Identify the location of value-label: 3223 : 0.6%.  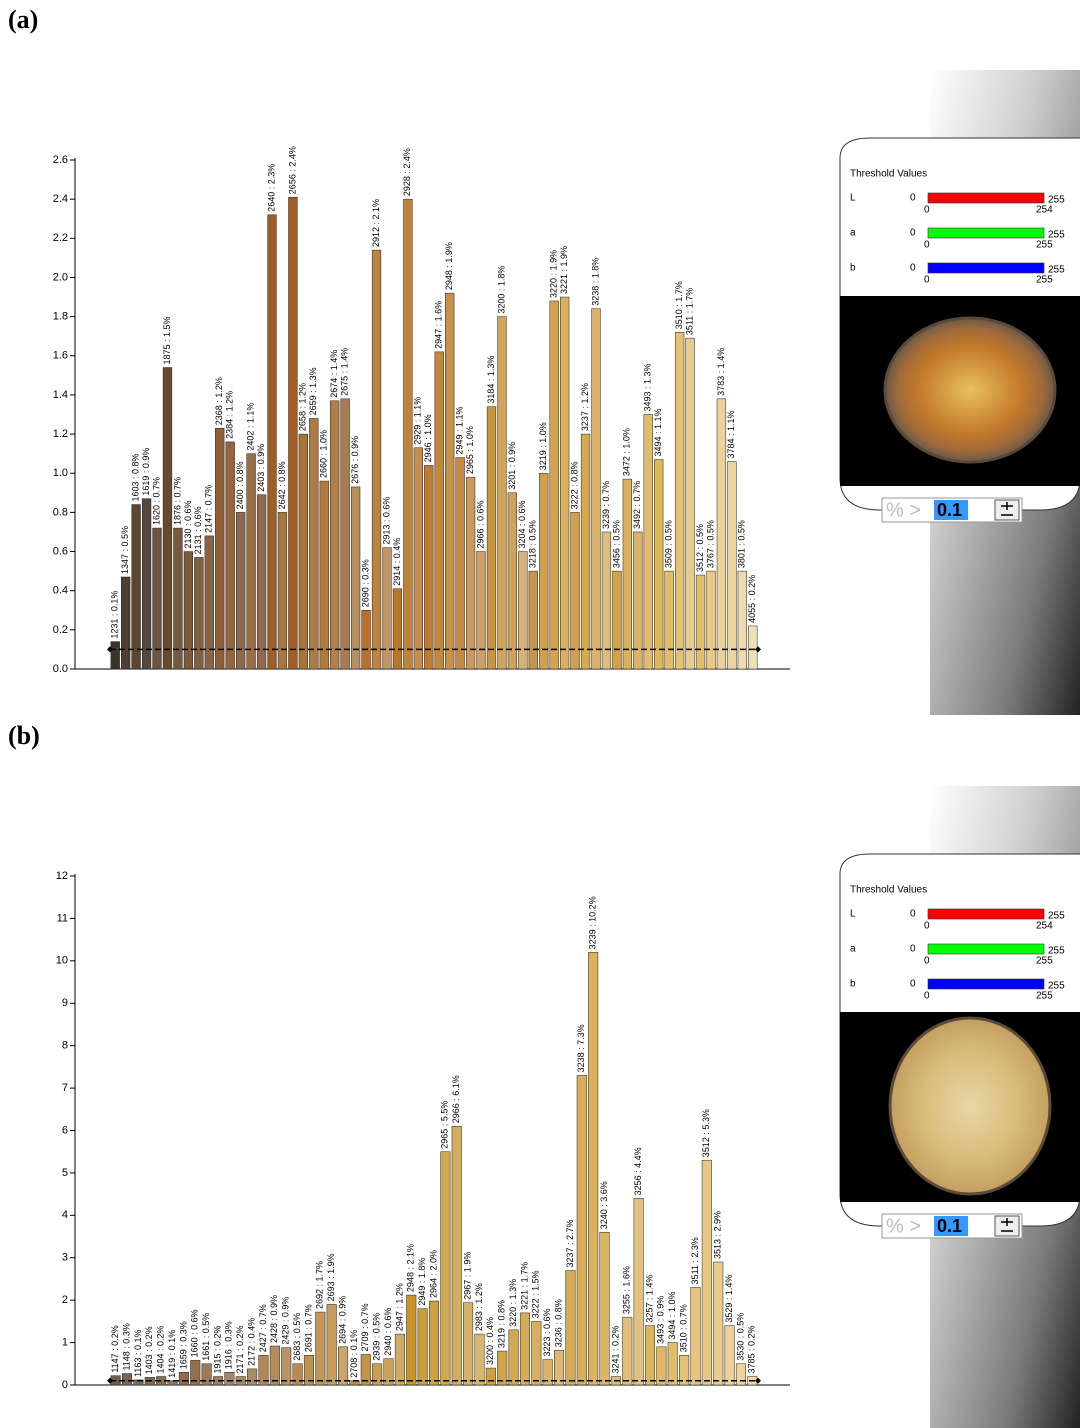
(547, 1333).